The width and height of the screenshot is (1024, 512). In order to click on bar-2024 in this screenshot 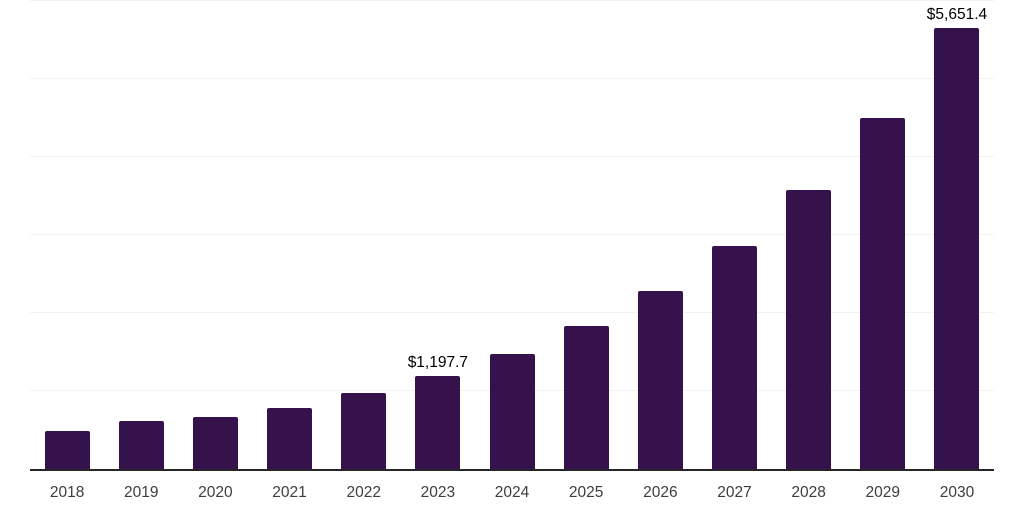, I will do `click(512, 411)`.